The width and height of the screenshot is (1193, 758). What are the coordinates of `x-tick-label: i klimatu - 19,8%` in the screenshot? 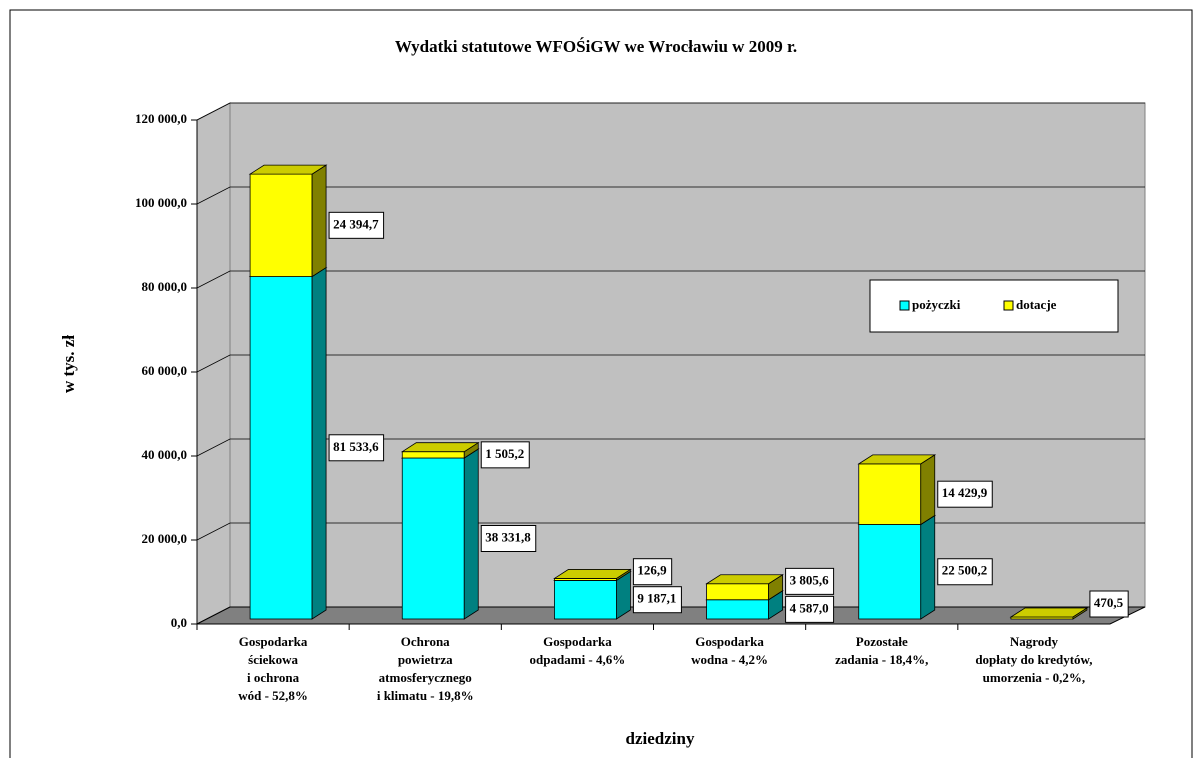 It's located at (425, 695).